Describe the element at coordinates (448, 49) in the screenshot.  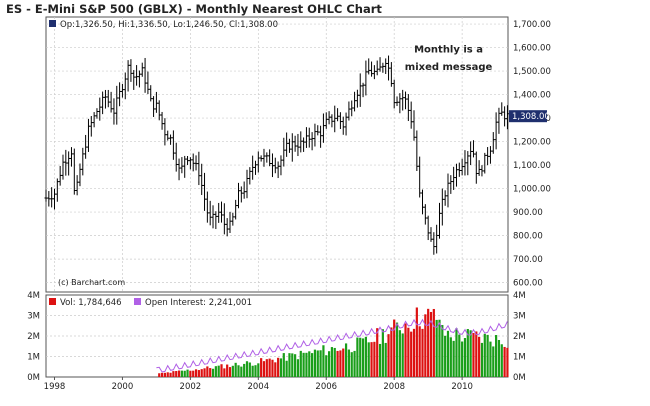
I see `annotation-line-1: Monthly is a` at that location.